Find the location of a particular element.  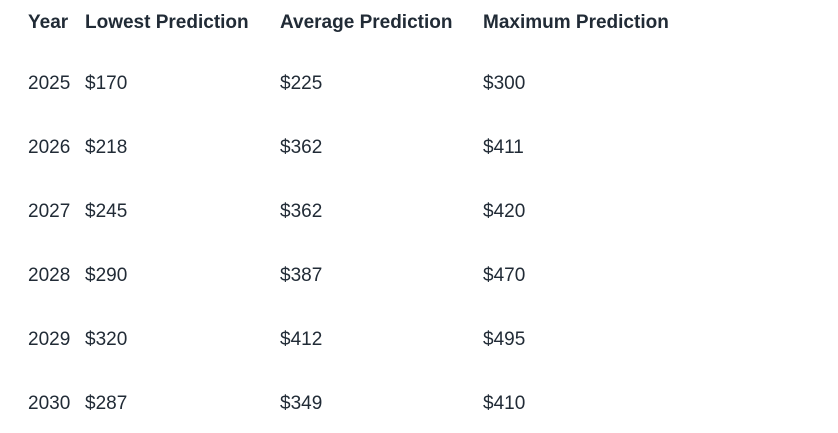

column-header-year: Year is located at coordinates (48, 22).